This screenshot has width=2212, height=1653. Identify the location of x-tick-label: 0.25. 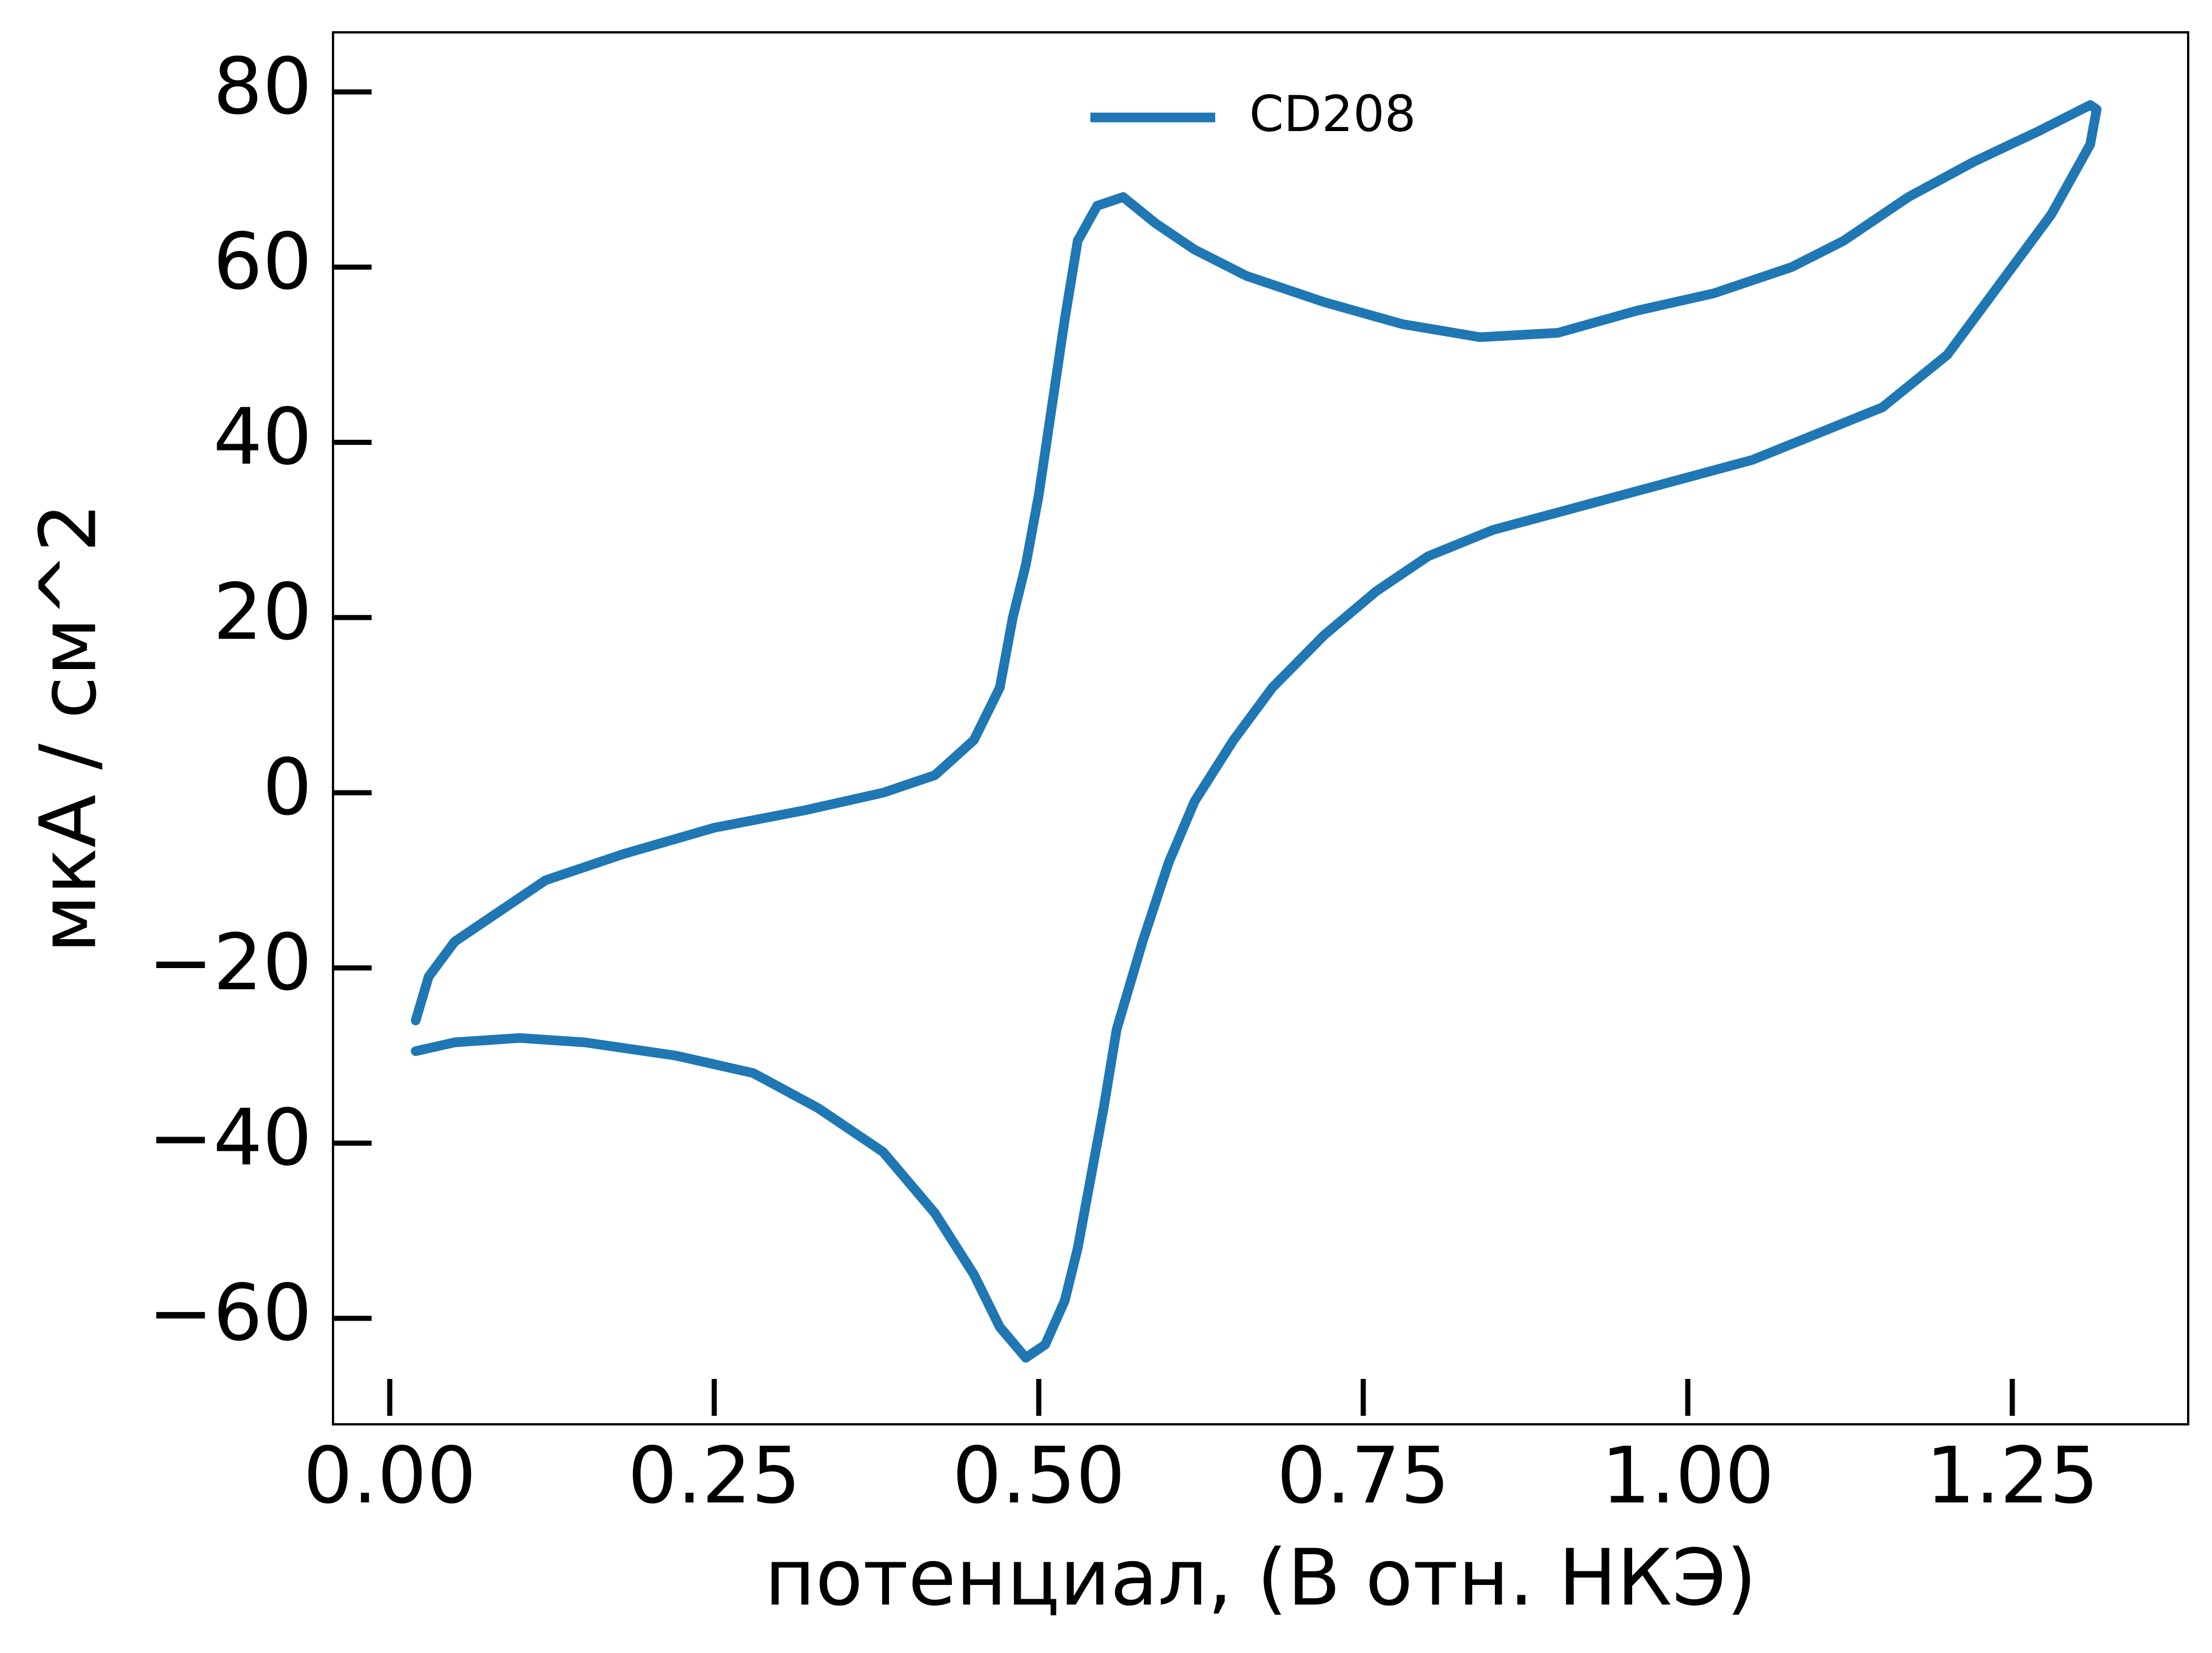
(713, 1476).